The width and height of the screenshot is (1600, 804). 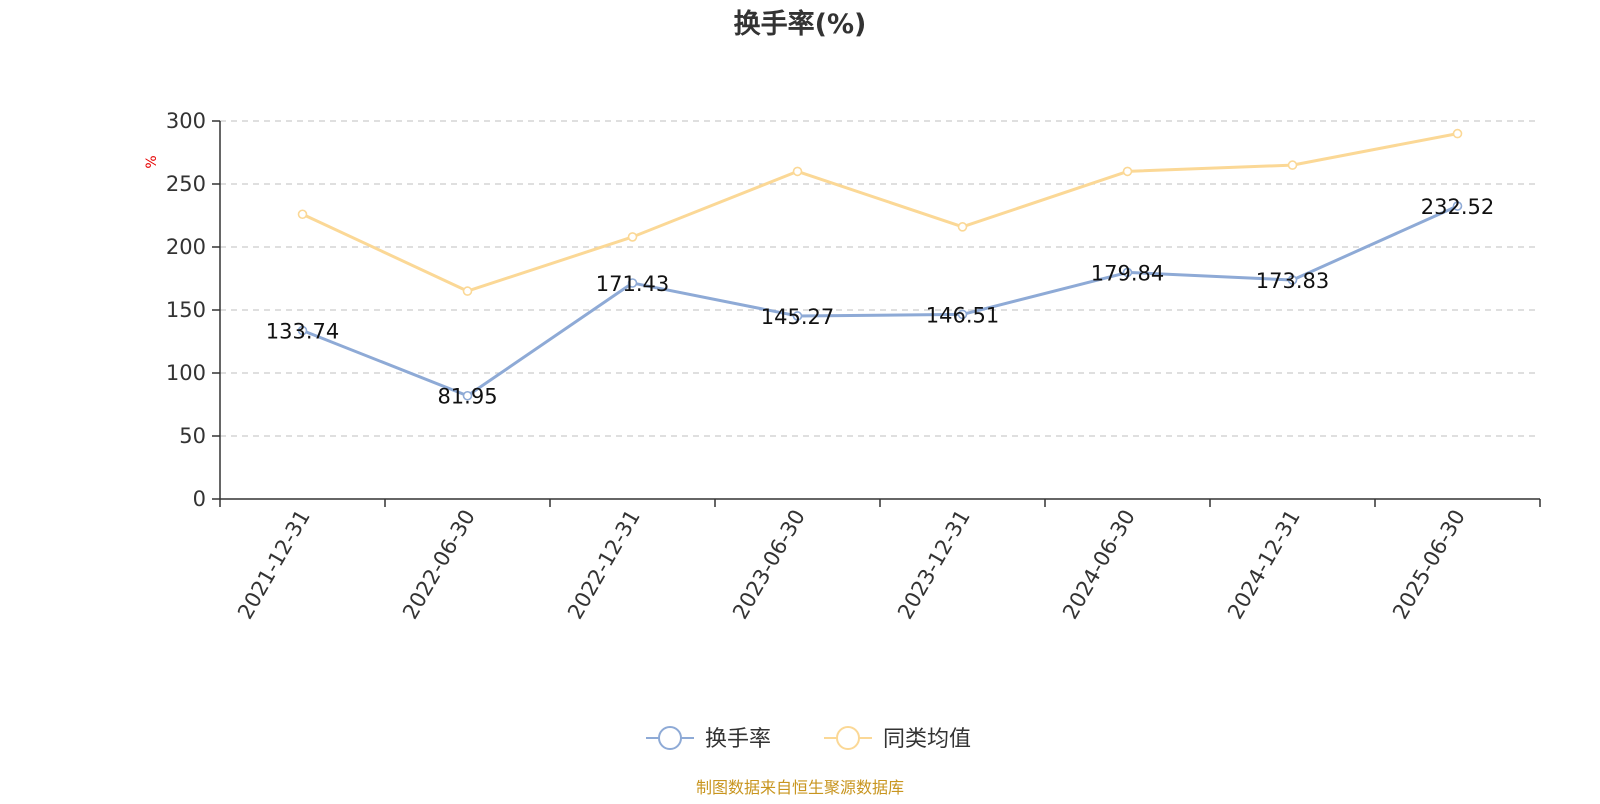 What do you see at coordinates (274, 565) in the screenshot?
I see `x-tick-label: 2021-12-31` at bounding box center [274, 565].